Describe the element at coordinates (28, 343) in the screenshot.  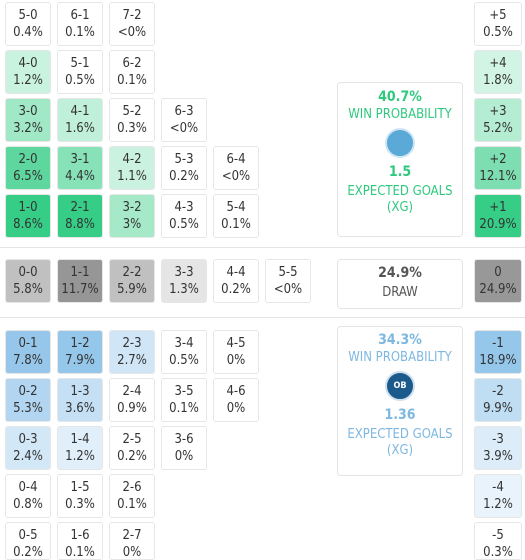
I see `score: 0-1` at that location.